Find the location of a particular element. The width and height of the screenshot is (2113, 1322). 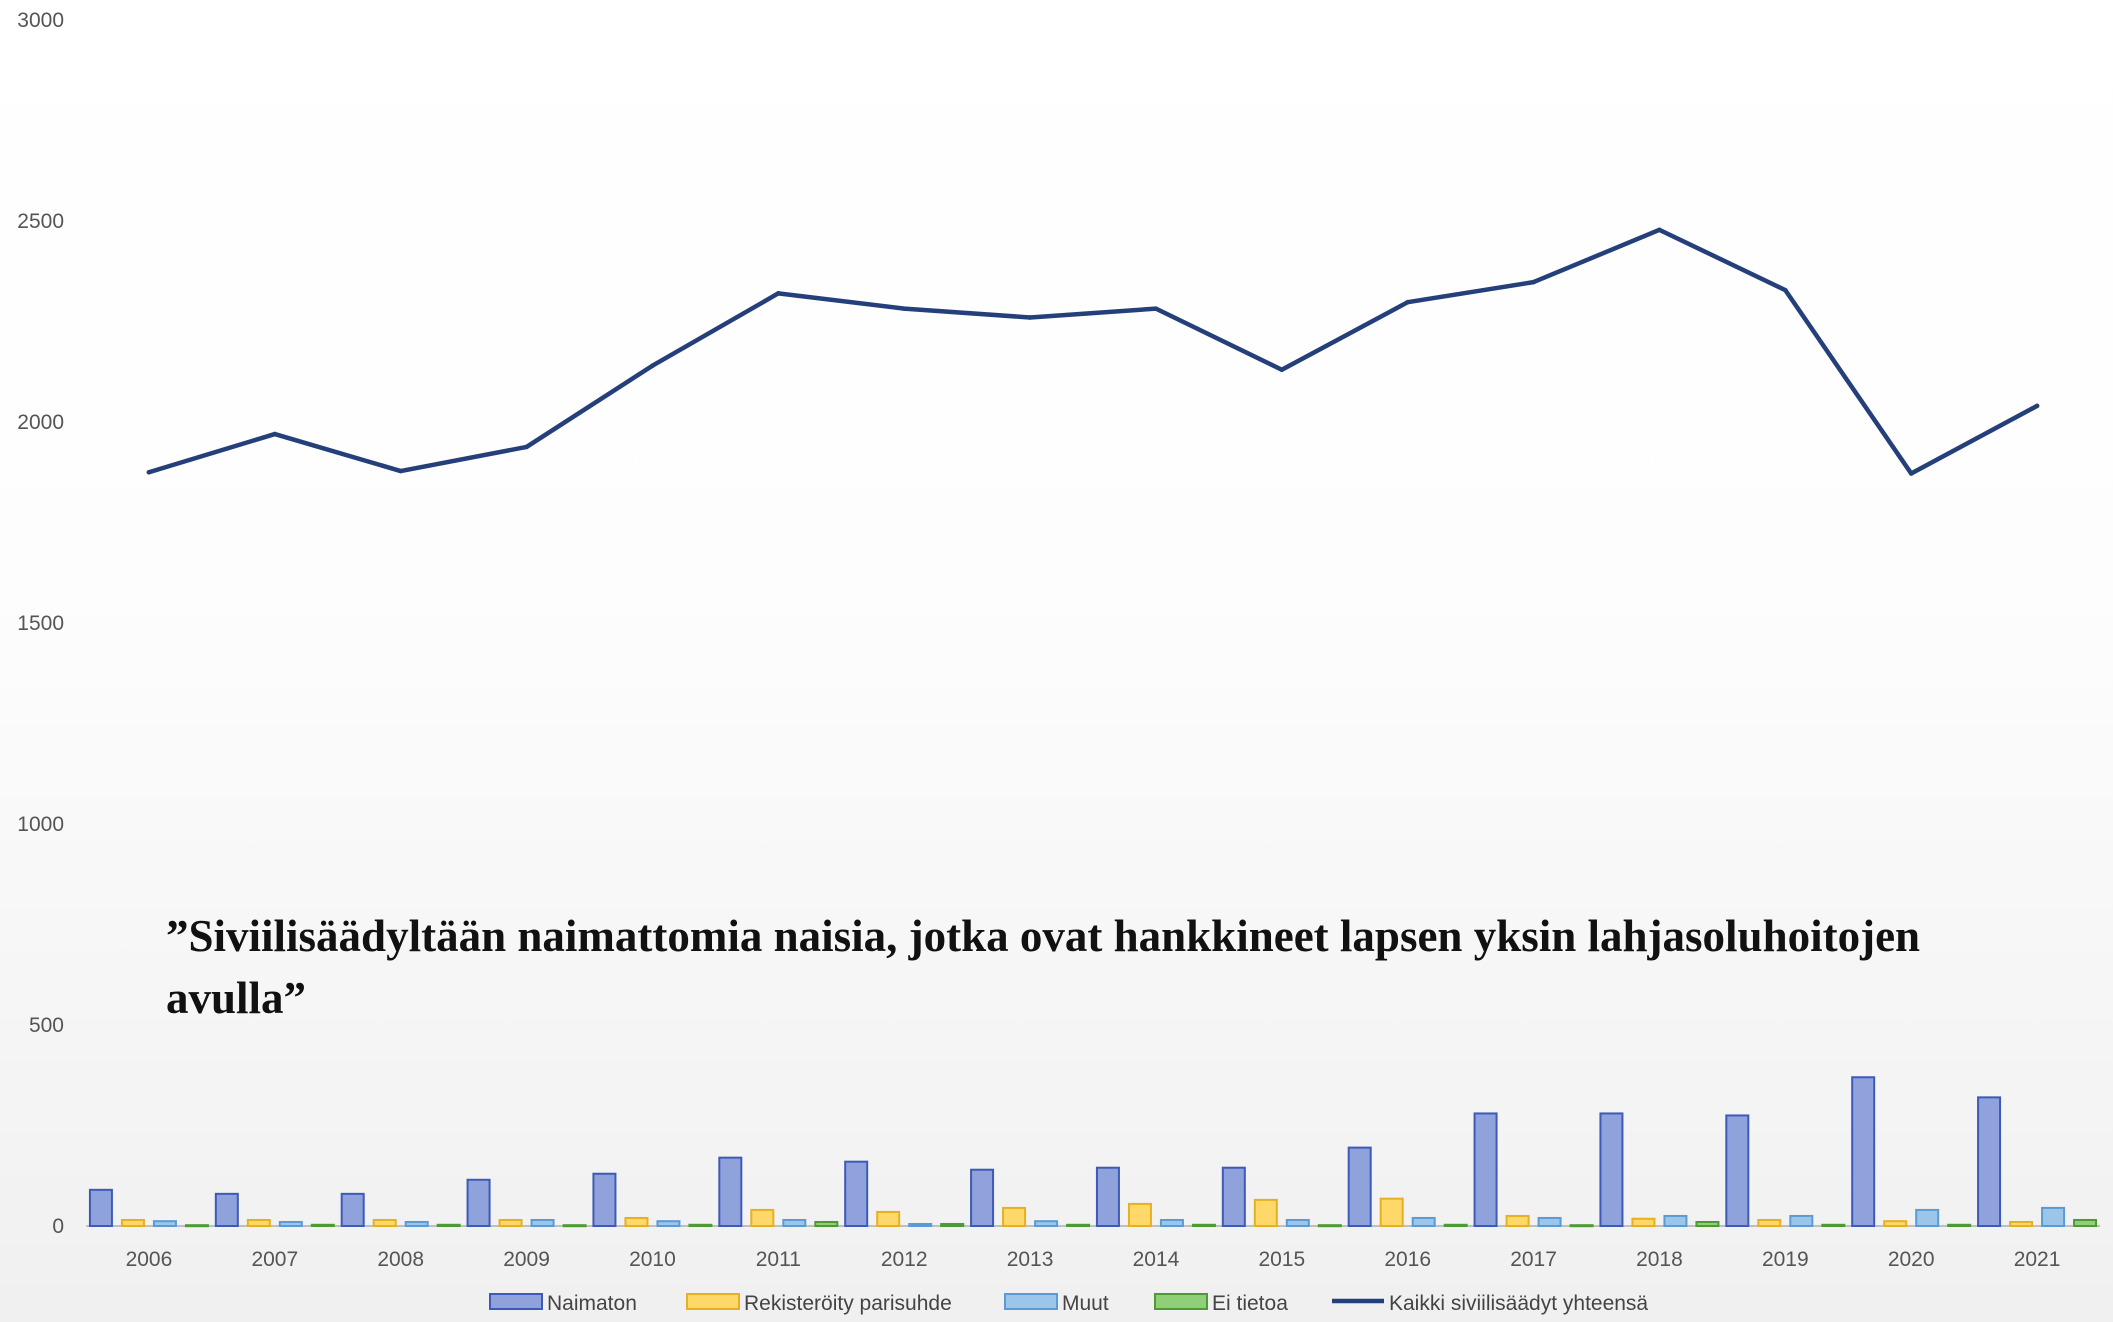

bar-rekister-ity-parisuhde-2007 is located at coordinates (258, 1222).